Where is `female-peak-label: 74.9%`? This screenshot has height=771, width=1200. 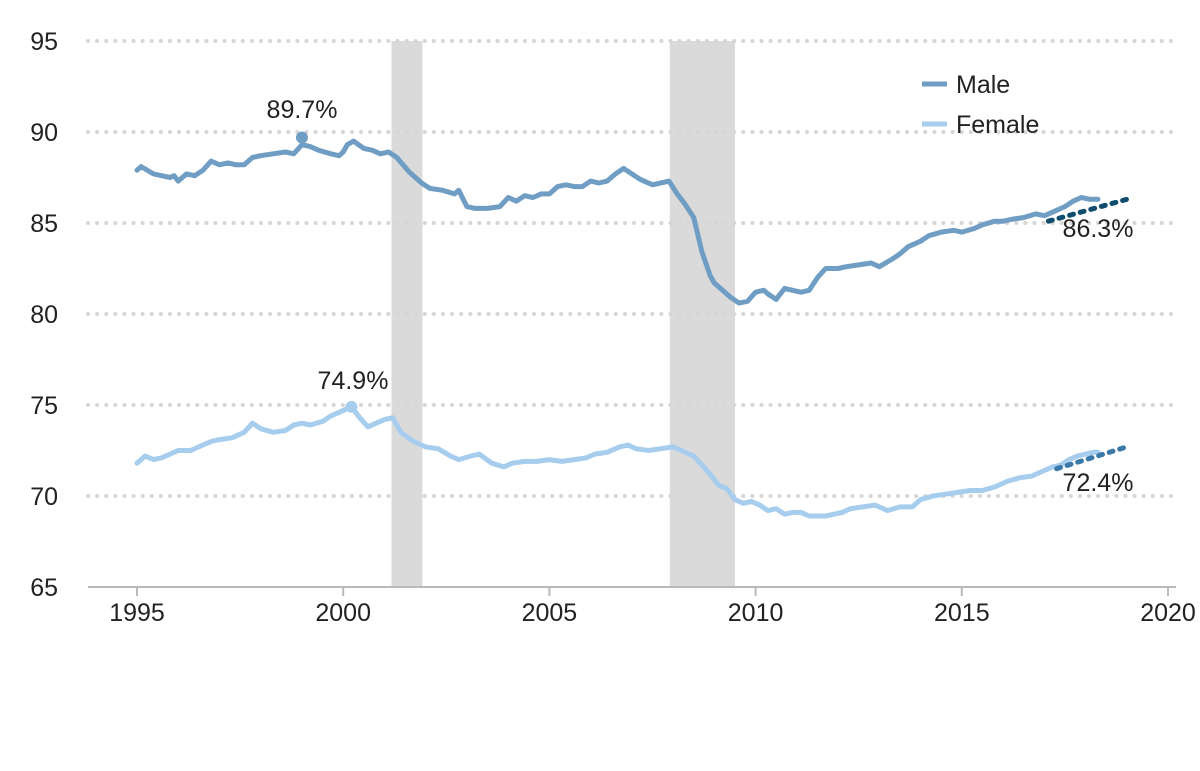 female-peak-label: 74.9% is located at coordinates (353, 381).